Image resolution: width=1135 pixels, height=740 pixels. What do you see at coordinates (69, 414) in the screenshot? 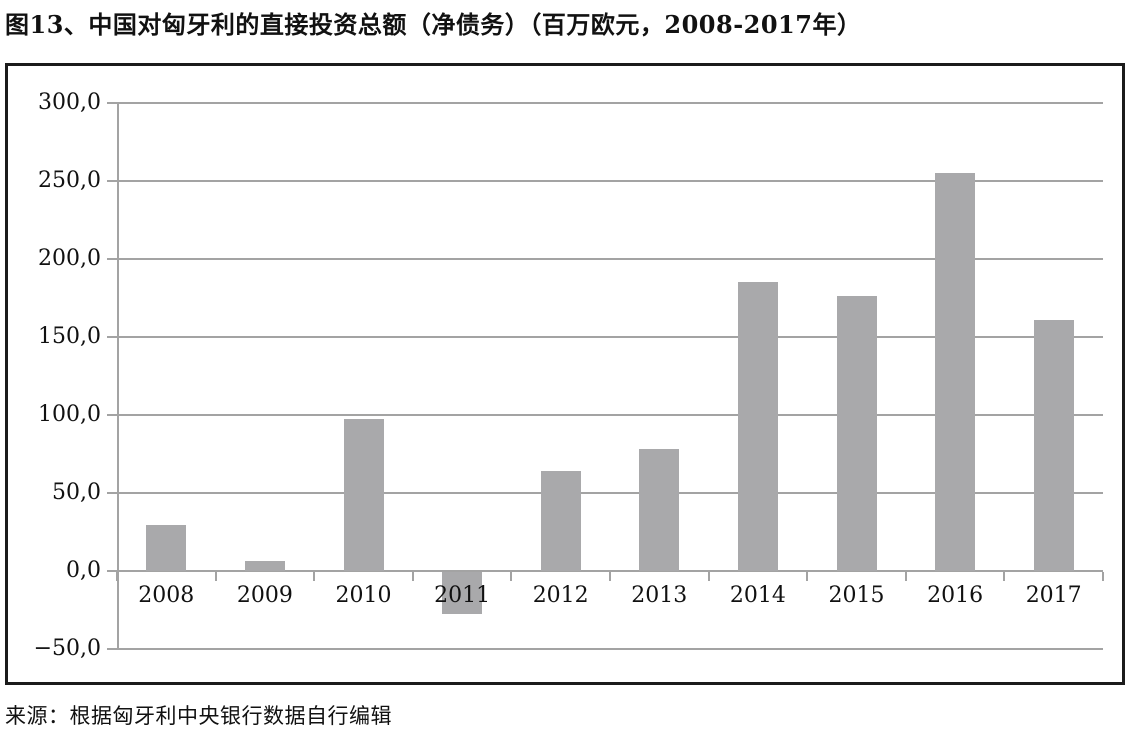
I see `y-axis-label: 100,0` at bounding box center [69, 414].